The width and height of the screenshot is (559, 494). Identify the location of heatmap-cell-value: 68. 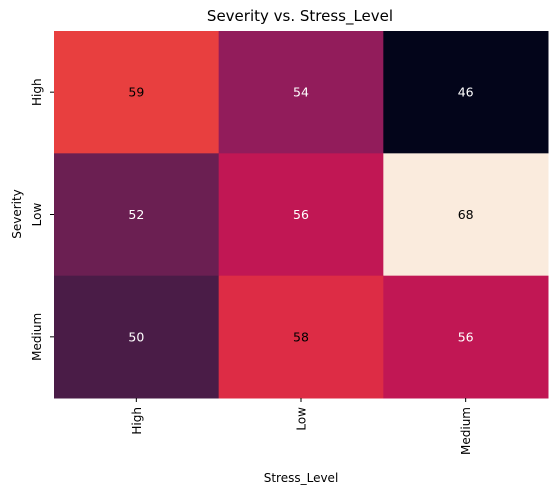
(466, 214).